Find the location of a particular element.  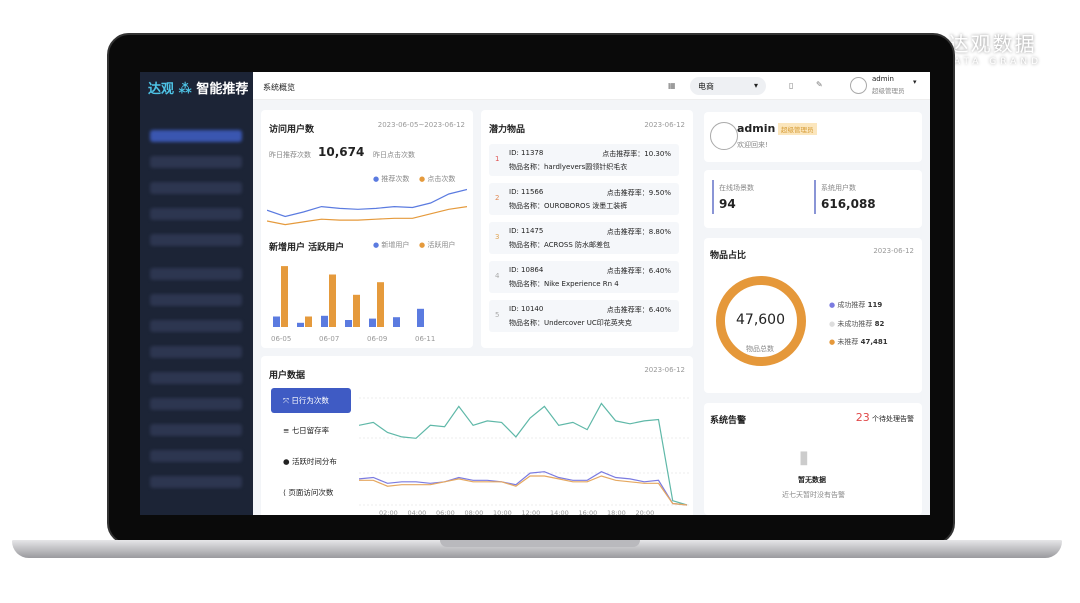

stopwatch-icon: ● is located at coordinates (286, 461).